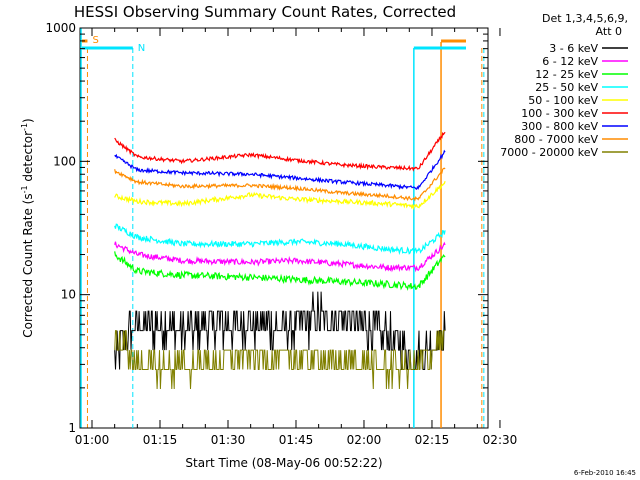 The height and width of the screenshot is (480, 640). Describe the element at coordinates (92, 440) in the screenshot. I see `x-tick-label: 01:00` at that location.